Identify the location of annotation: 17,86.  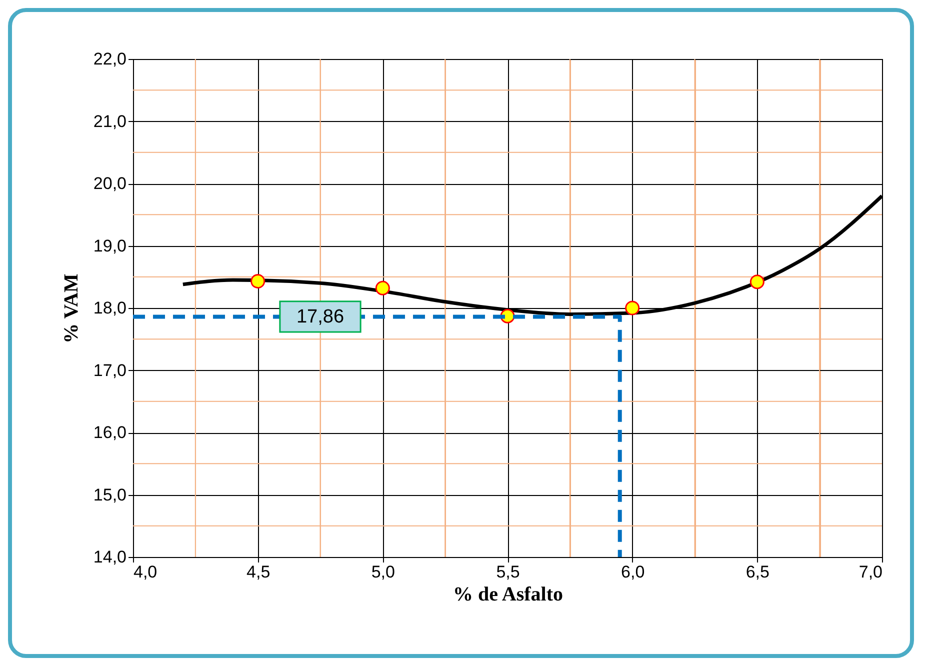
(320, 317).